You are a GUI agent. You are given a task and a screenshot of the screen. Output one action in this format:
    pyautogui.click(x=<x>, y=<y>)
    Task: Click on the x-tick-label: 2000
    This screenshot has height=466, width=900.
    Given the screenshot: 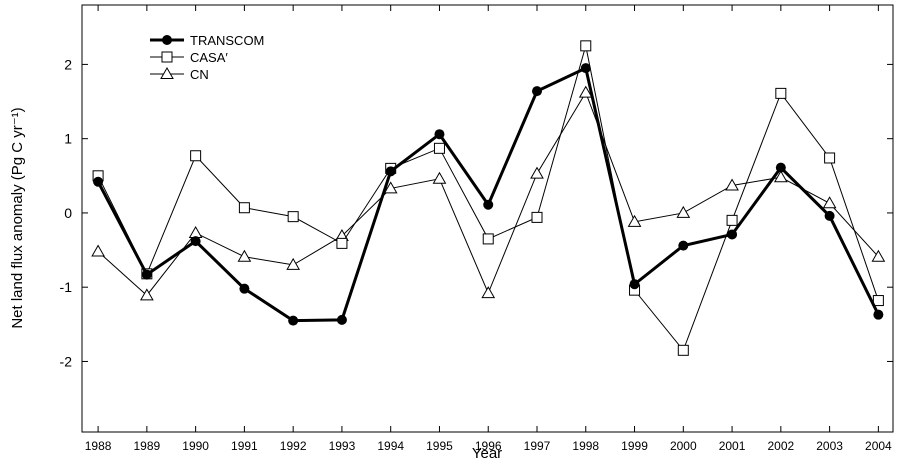 What is the action you would take?
    pyautogui.click(x=683, y=446)
    